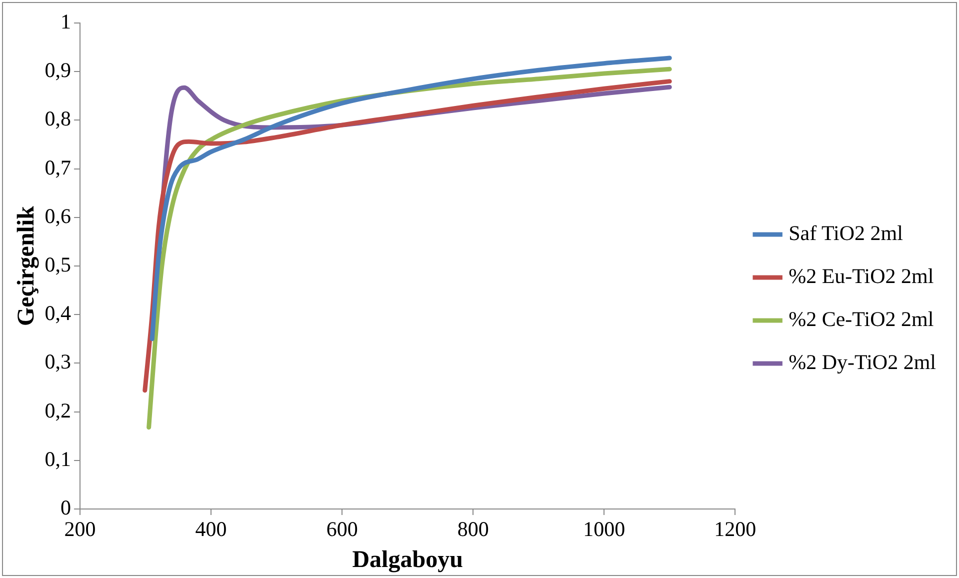  Describe the element at coordinates (58, 410) in the screenshot. I see `y-tick-label: 0,2` at that location.